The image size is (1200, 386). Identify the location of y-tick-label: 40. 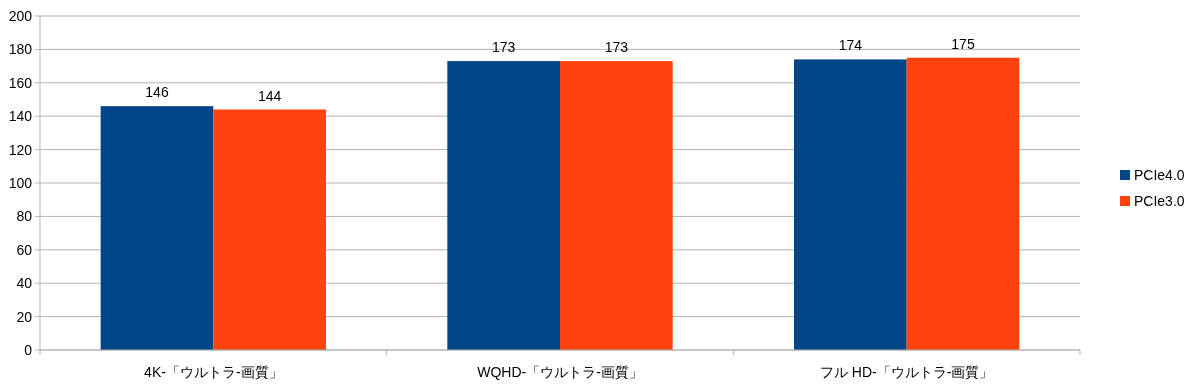
(24, 283).